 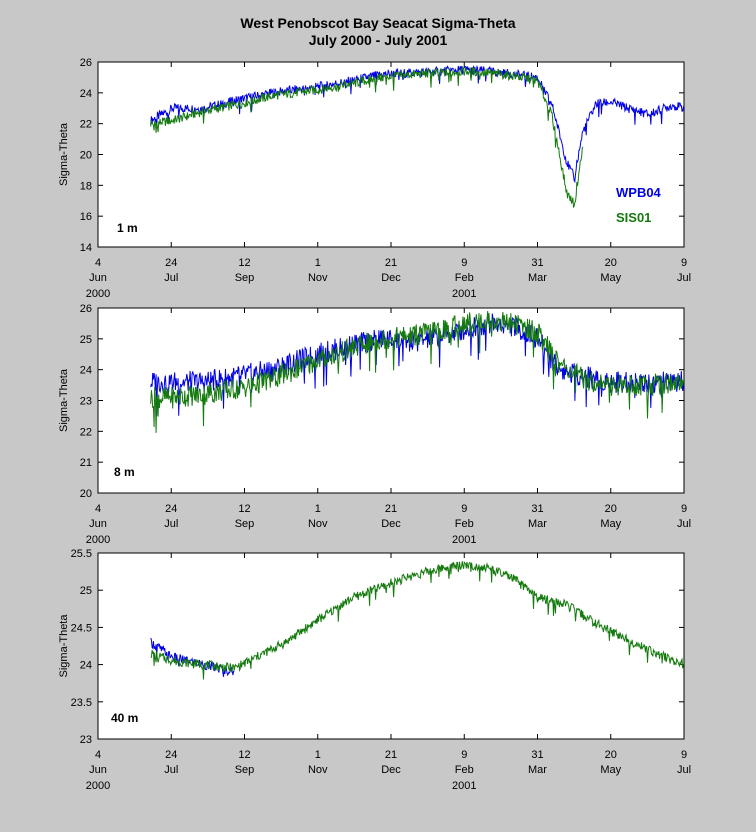 What do you see at coordinates (378, 23) in the screenshot?
I see `chart-title-line1: West Penobscot Bay Seacat Sigma-Theta` at bounding box center [378, 23].